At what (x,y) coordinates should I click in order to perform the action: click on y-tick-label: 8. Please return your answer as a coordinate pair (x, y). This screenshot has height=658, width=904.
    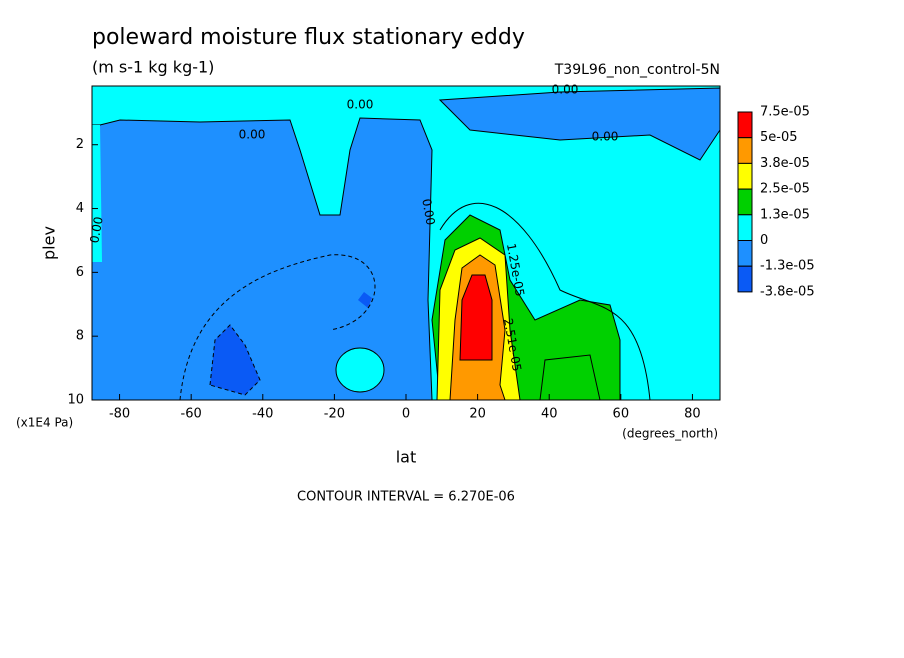
    Looking at the image, I should click on (80, 336).